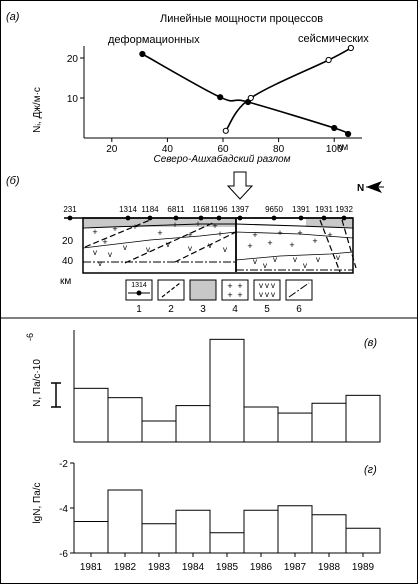 This screenshot has height=584, width=418. I want to click on panel-a-series, so click(246, 91).